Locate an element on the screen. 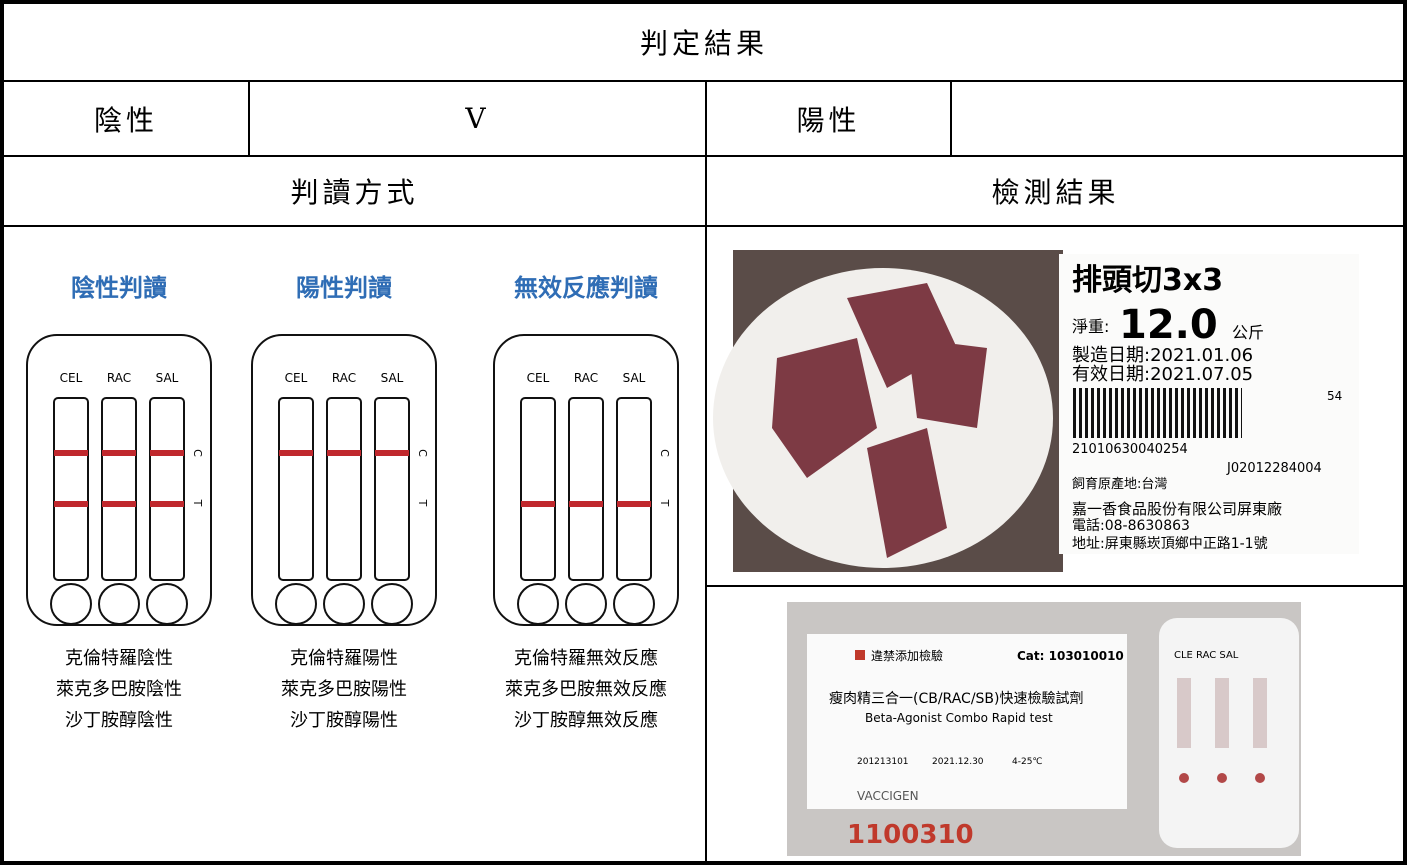 This screenshot has height=865, width=1407. meat is located at coordinates (879, 420).